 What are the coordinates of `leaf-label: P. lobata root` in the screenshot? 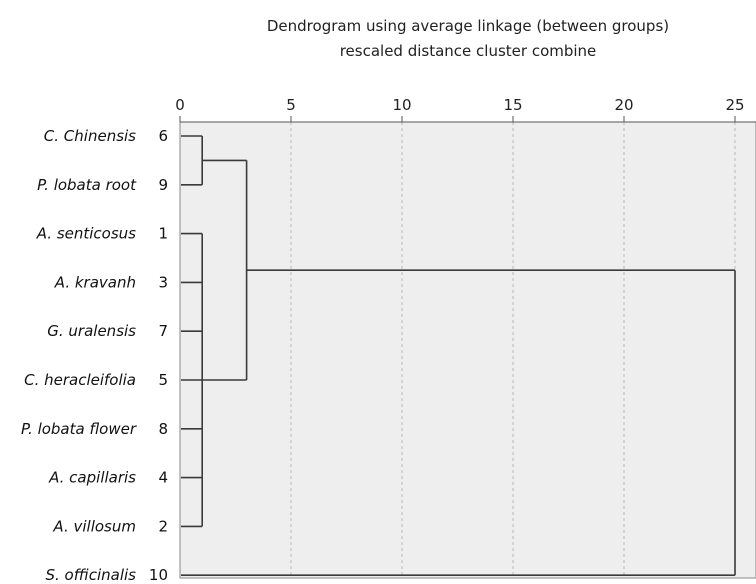 It's located at (87, 185).